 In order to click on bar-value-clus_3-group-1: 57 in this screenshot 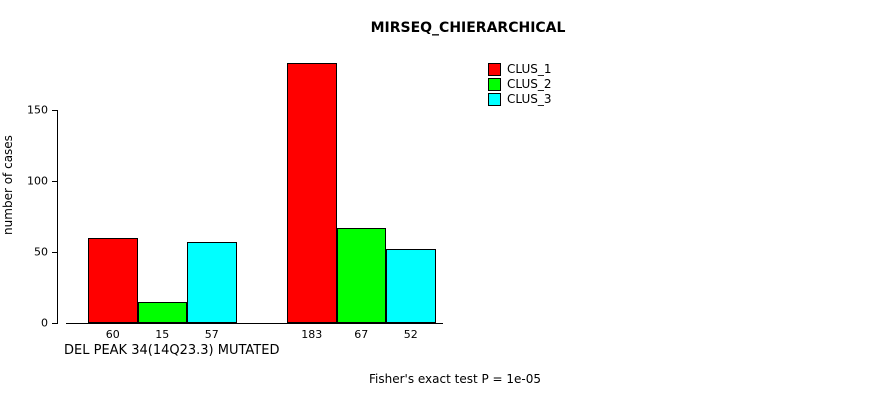, I will do `click(211, 334)`.